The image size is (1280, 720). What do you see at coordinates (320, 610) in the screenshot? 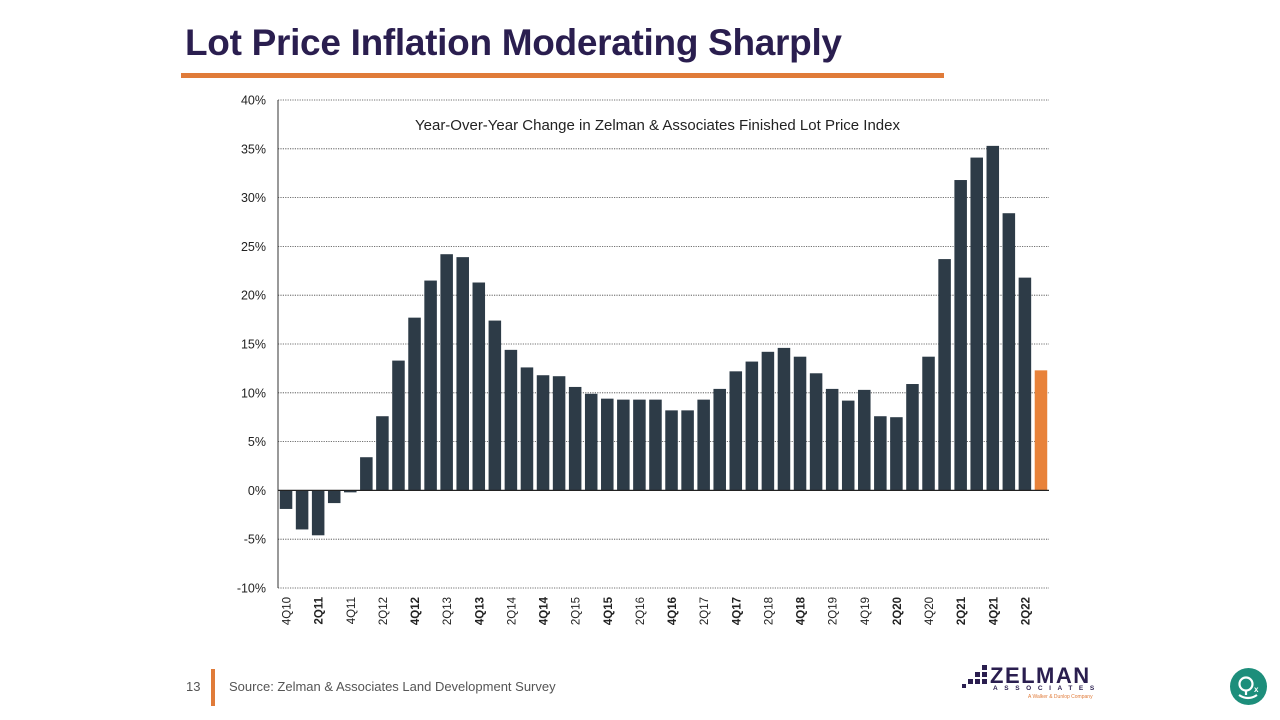
I see `x-tick-label: 2Q11` at bounding box center [320, 610].